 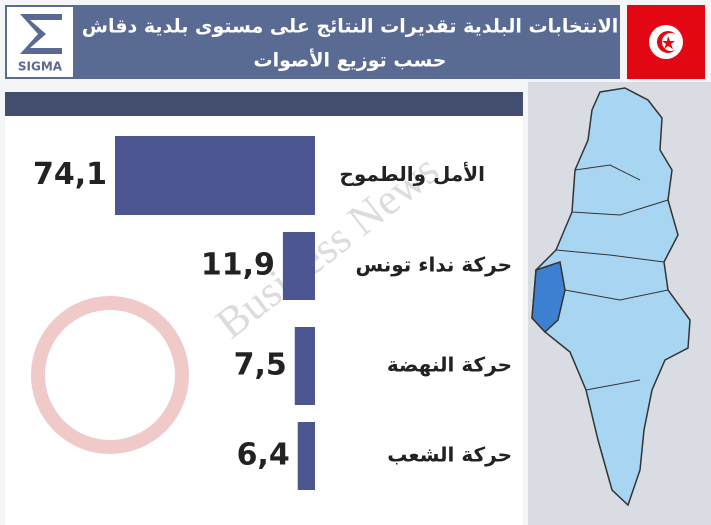 What do you see at coordinates (548, 297) in the screenshot?
I see `map-degache` at bounding box center [548, 297].